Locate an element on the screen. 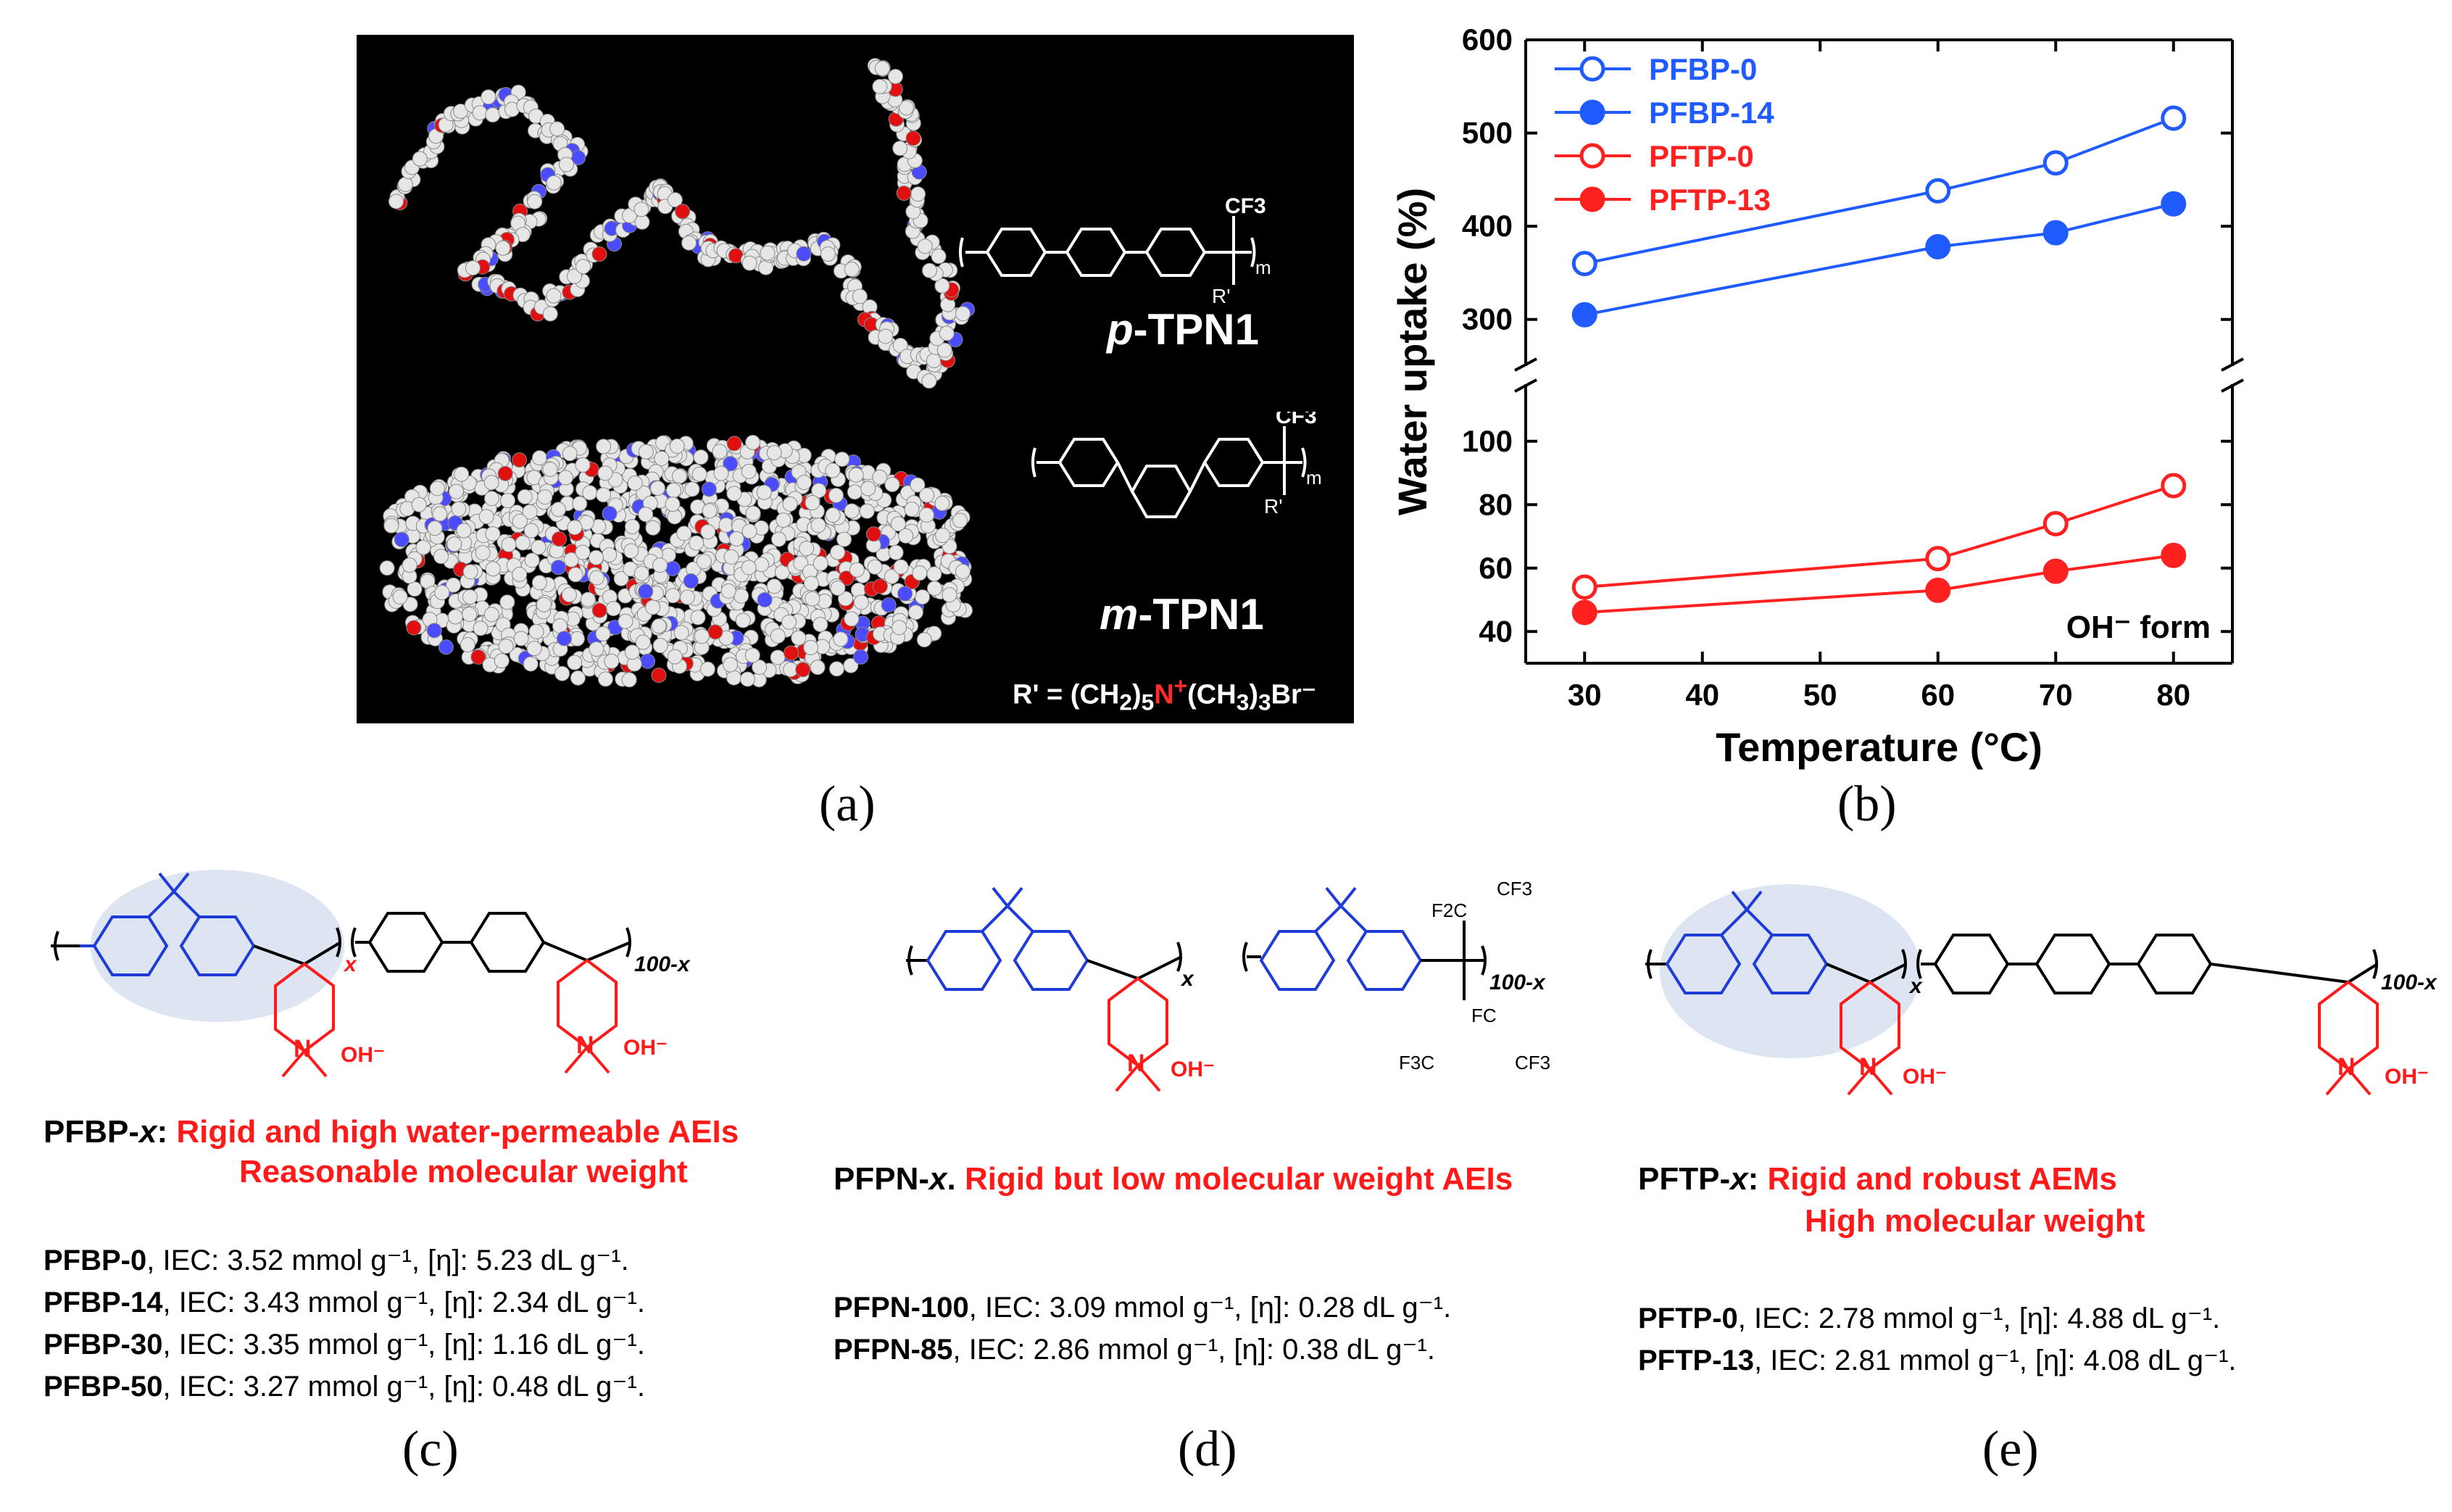 Image resolution: width=2452 pixels, height=1512 pixels. pftp-subtitle: High molecular weight is located at coordinates (1975, 1221).